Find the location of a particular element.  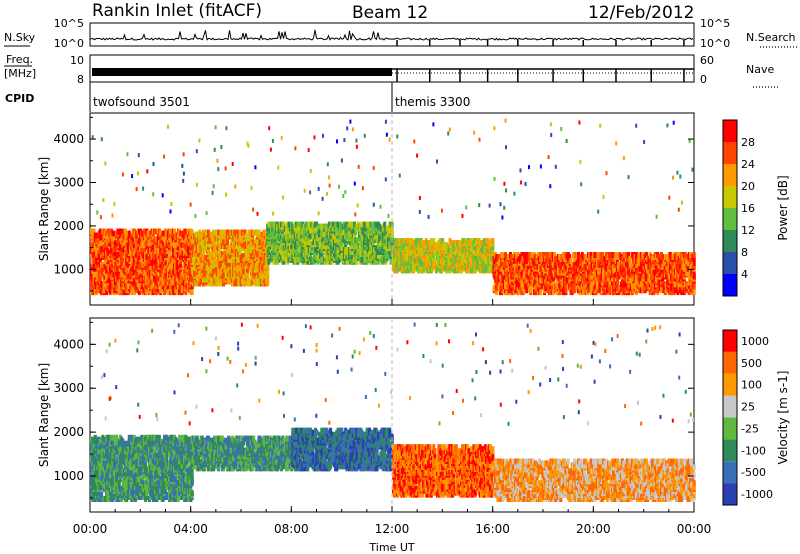

noise-panel: 10^510^010^510^0 is located at coordinates (392, 33).